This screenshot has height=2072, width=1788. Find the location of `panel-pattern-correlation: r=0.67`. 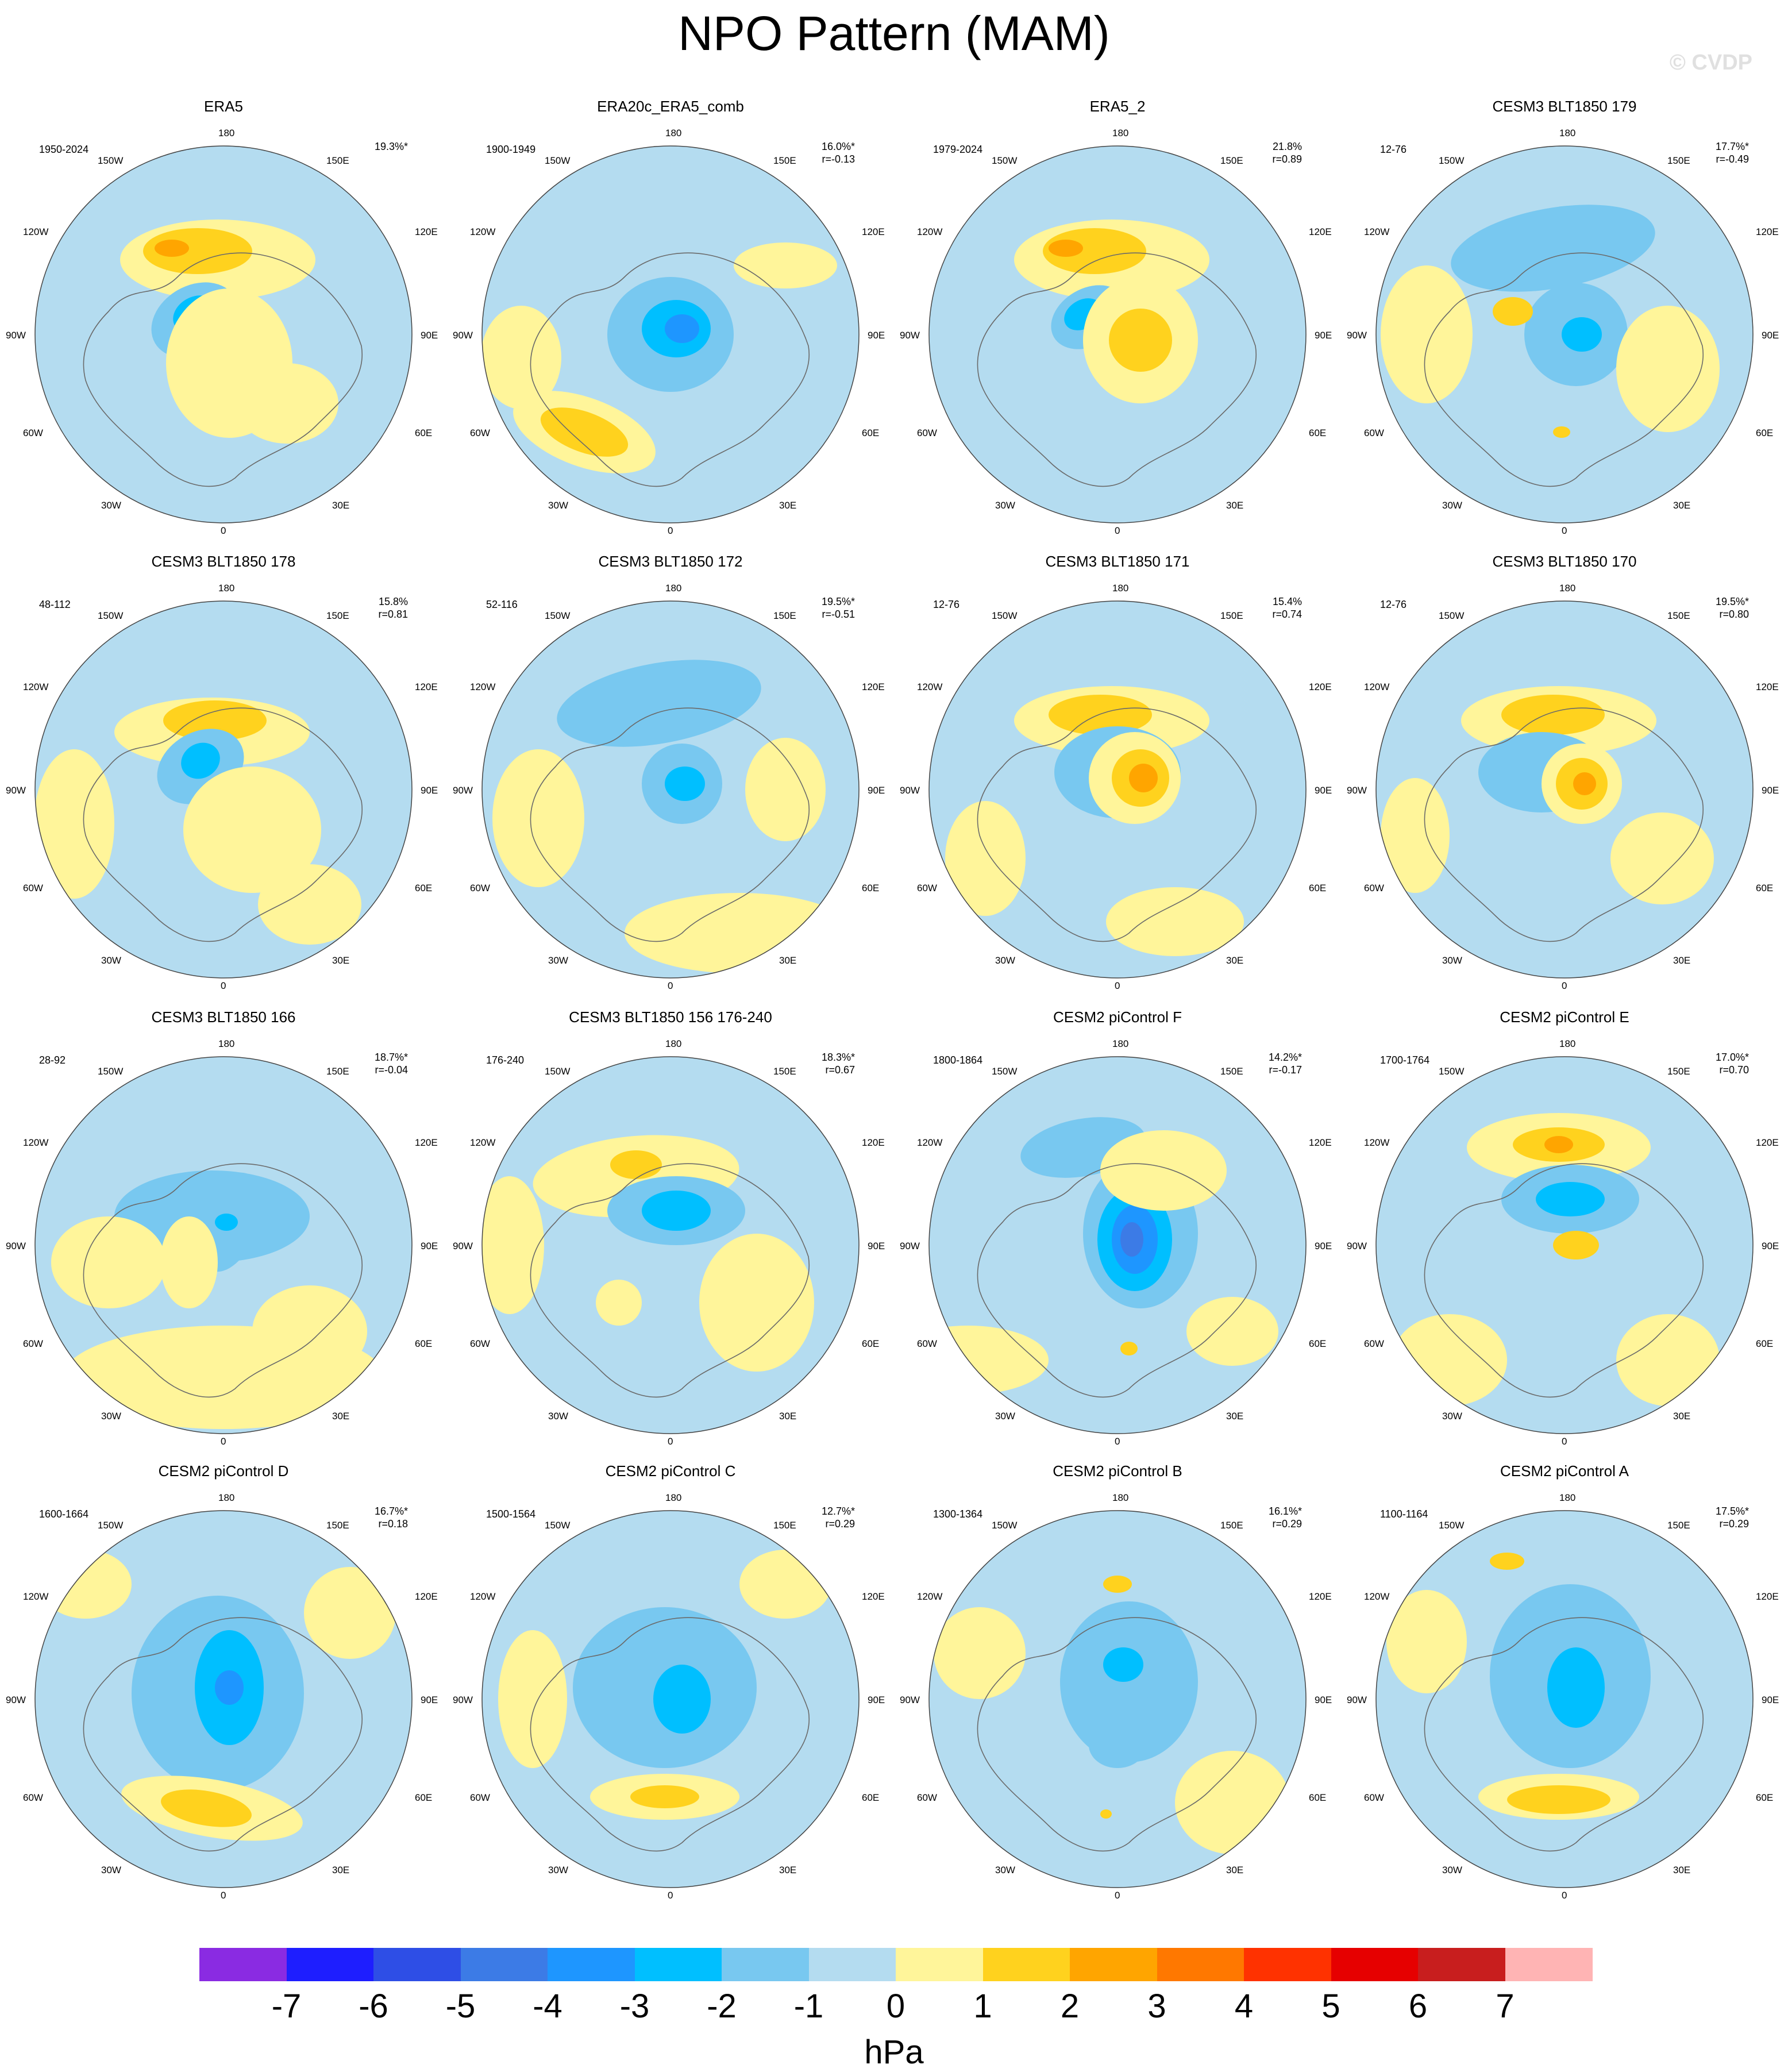

panel-pattern-correlation: r=0.67 is located at coordinates (840, 1070).